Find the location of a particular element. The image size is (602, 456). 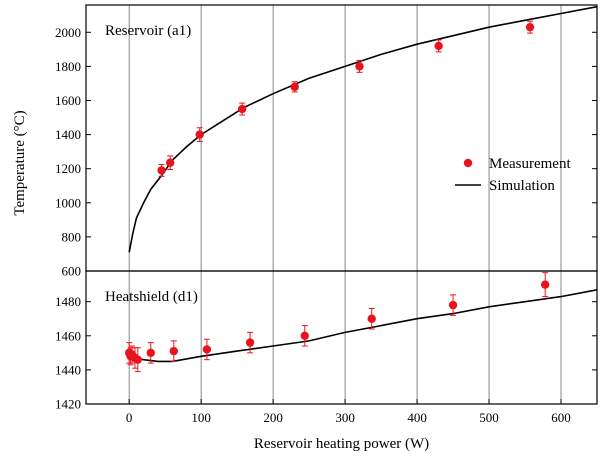

x-tick-label: 600 is located at coordinates (561, 417).